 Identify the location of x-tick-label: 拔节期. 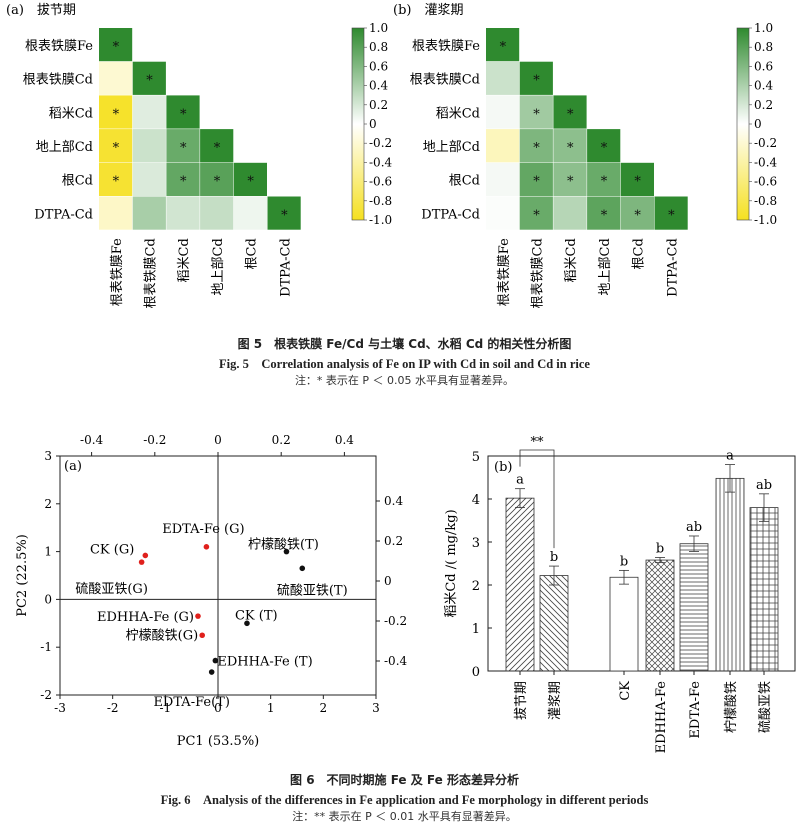
(521, 700).